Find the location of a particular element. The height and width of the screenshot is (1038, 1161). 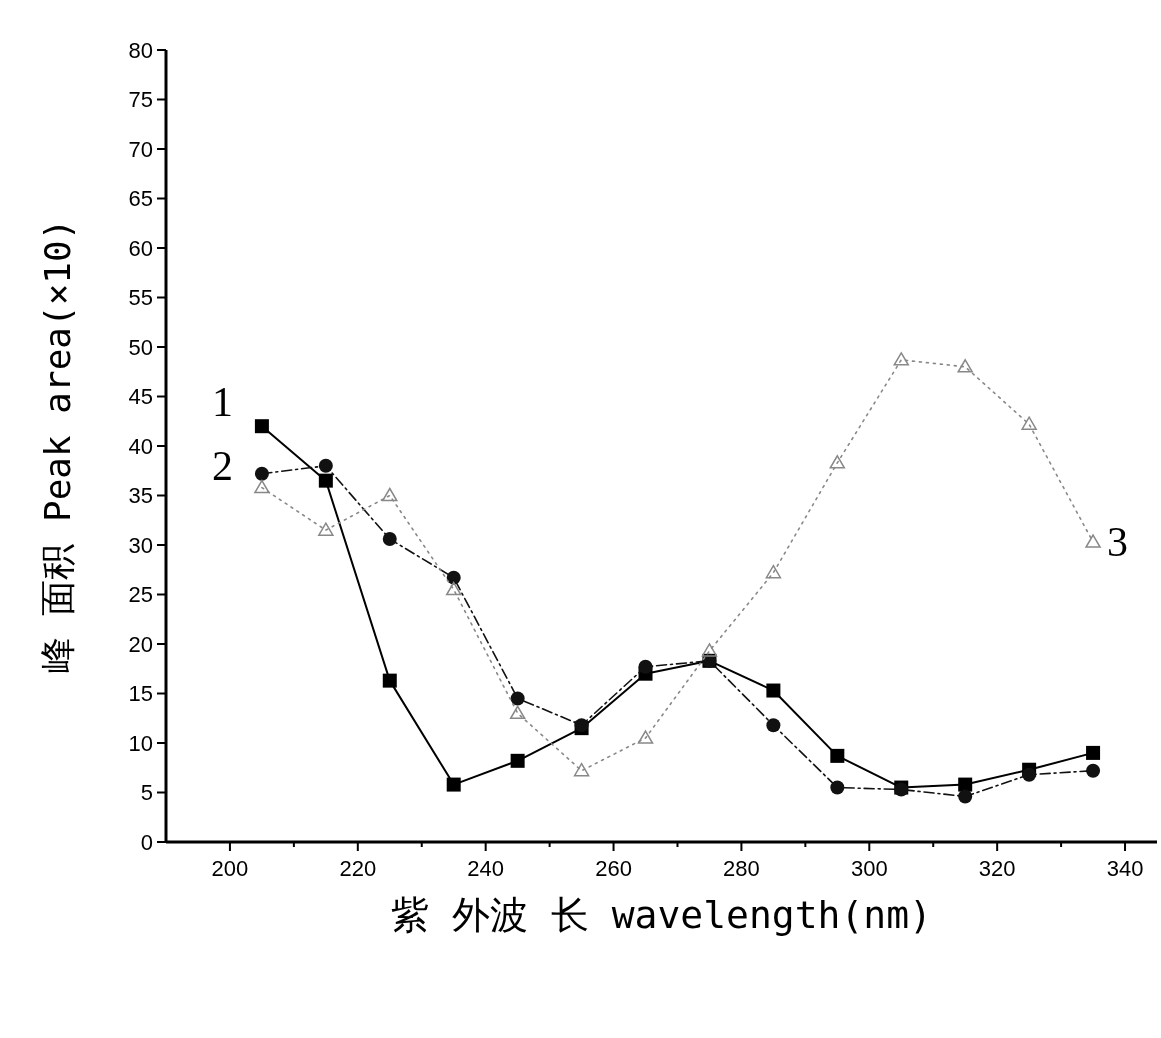

y-tick-label: 70 is located at coordinates (140, 149).